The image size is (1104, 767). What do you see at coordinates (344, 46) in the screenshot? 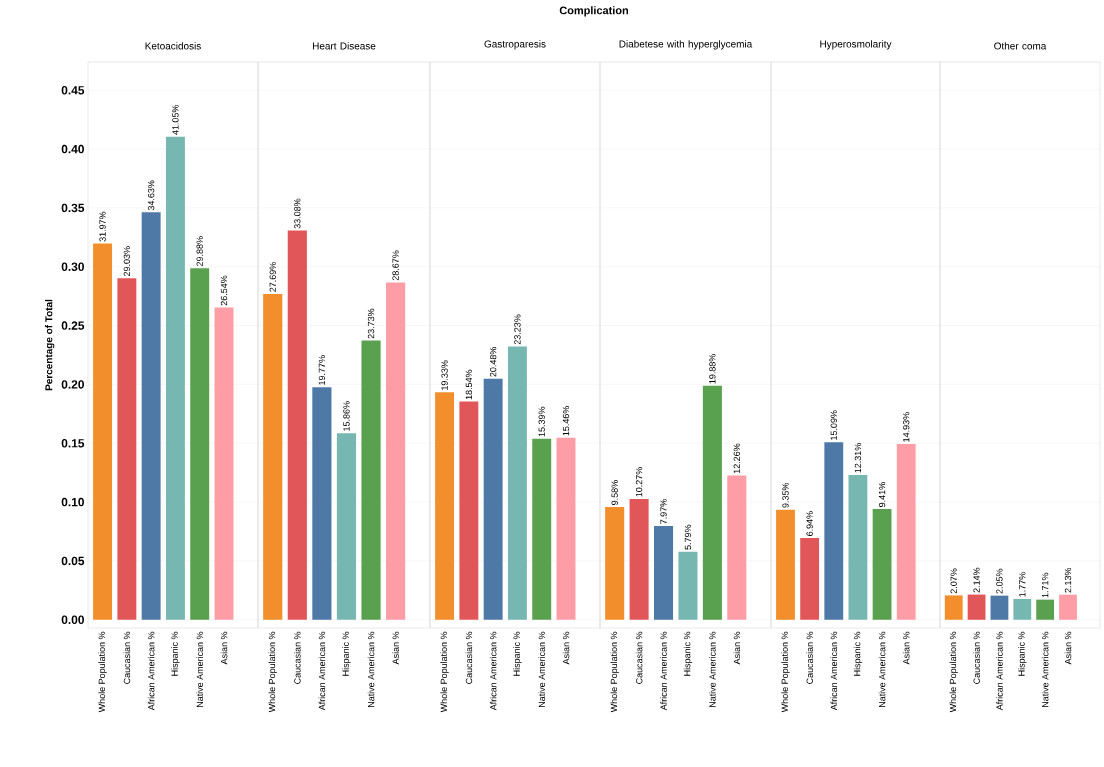
I see `chart-title: Heart Disease` at bounding box center [344, 46].